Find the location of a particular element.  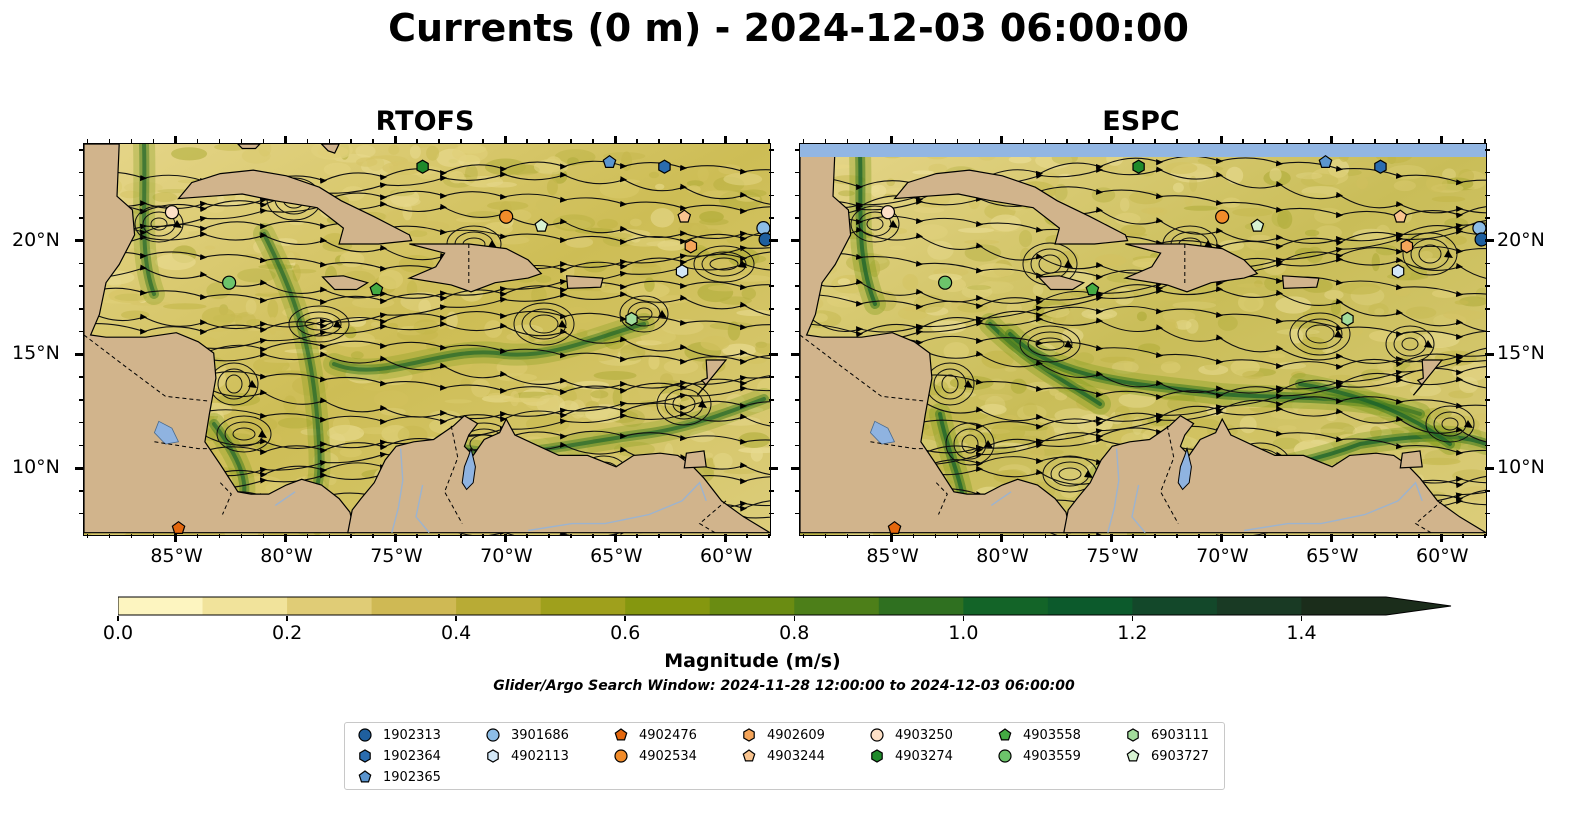

panel-title-espc: ESPC is located at coordinates (1141, 121).